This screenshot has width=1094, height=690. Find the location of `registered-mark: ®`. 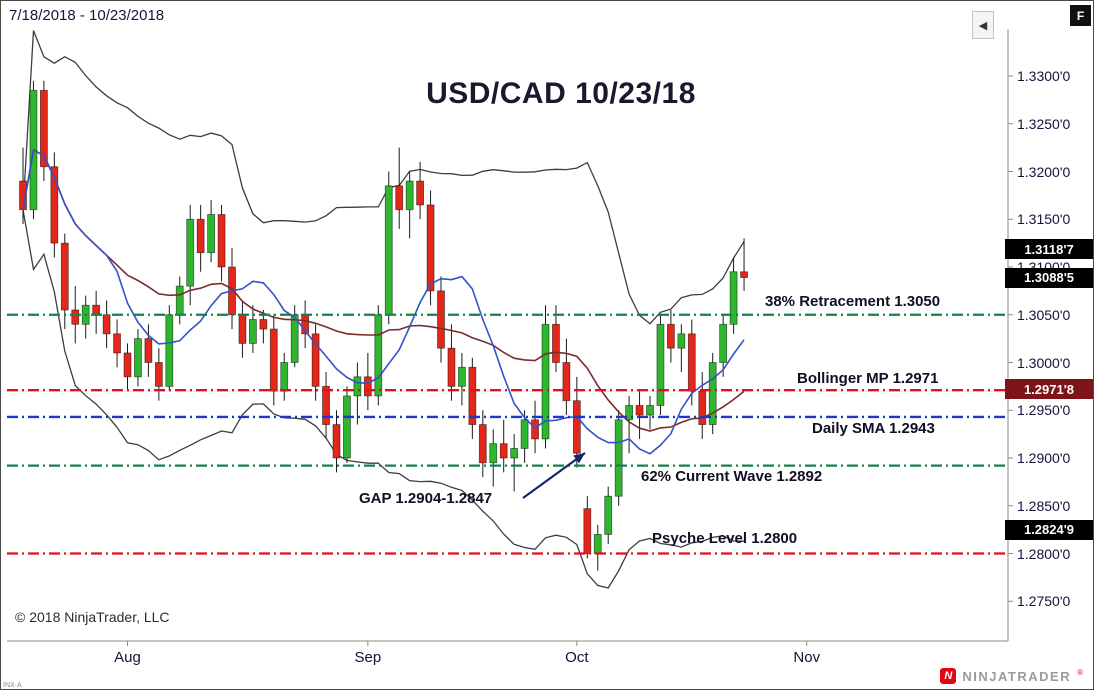

registered-mark: ® is located at coordinates (1080, 672).